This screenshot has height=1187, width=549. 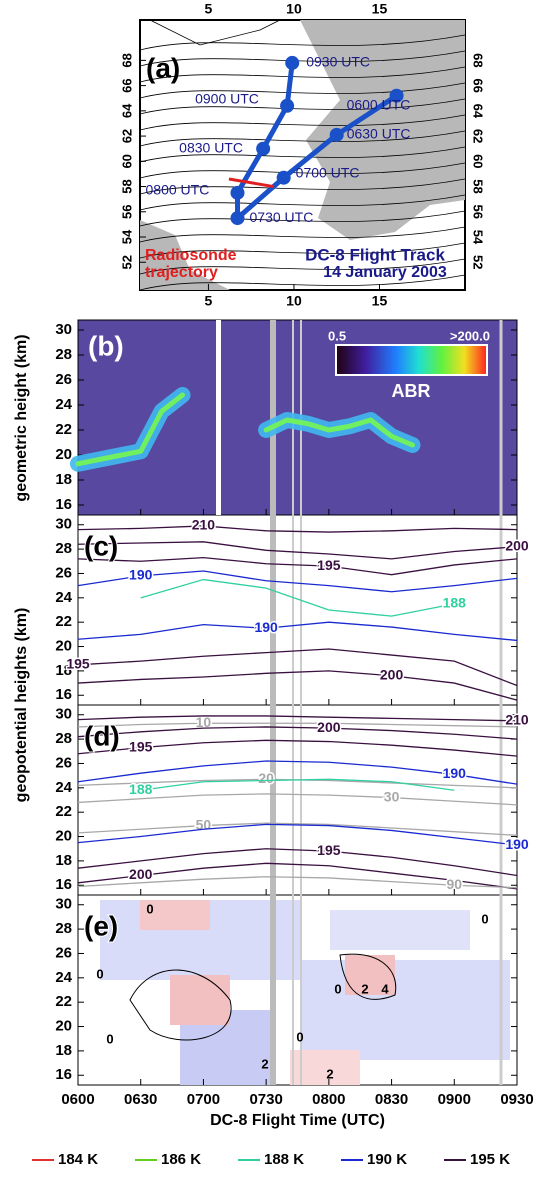 I want to click on time-marker, so click(x=273, y=702).